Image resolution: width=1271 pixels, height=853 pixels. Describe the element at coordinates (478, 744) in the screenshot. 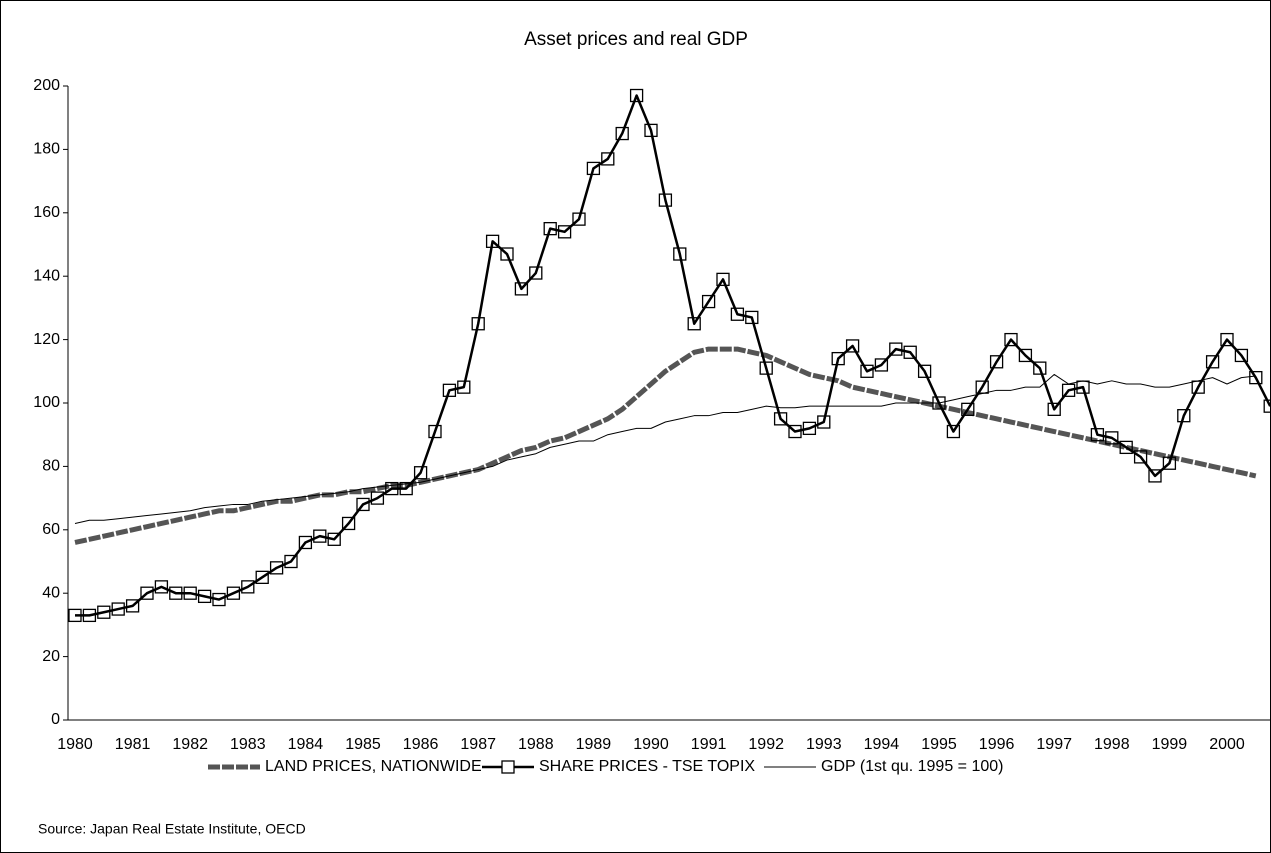

I see `x-tick-label: 1987` at that location.